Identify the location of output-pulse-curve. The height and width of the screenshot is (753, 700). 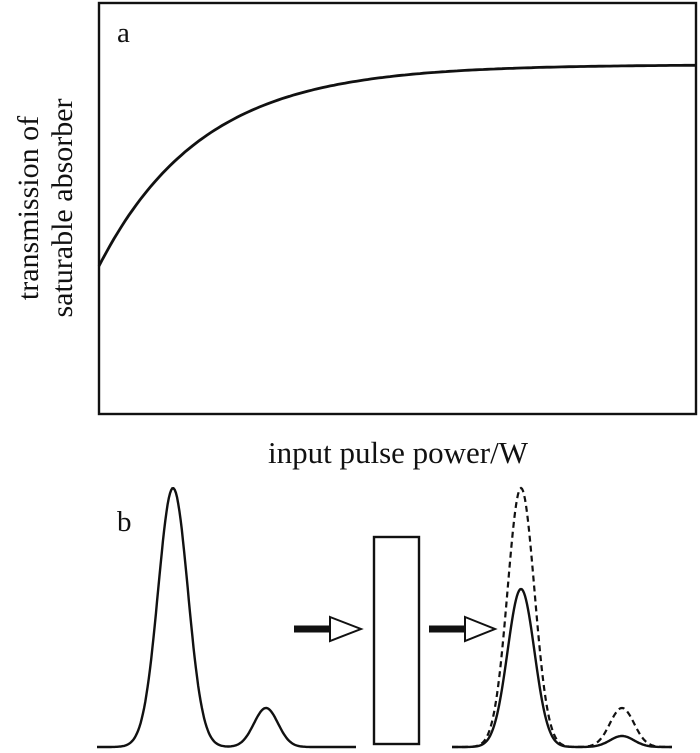
(562, 668).